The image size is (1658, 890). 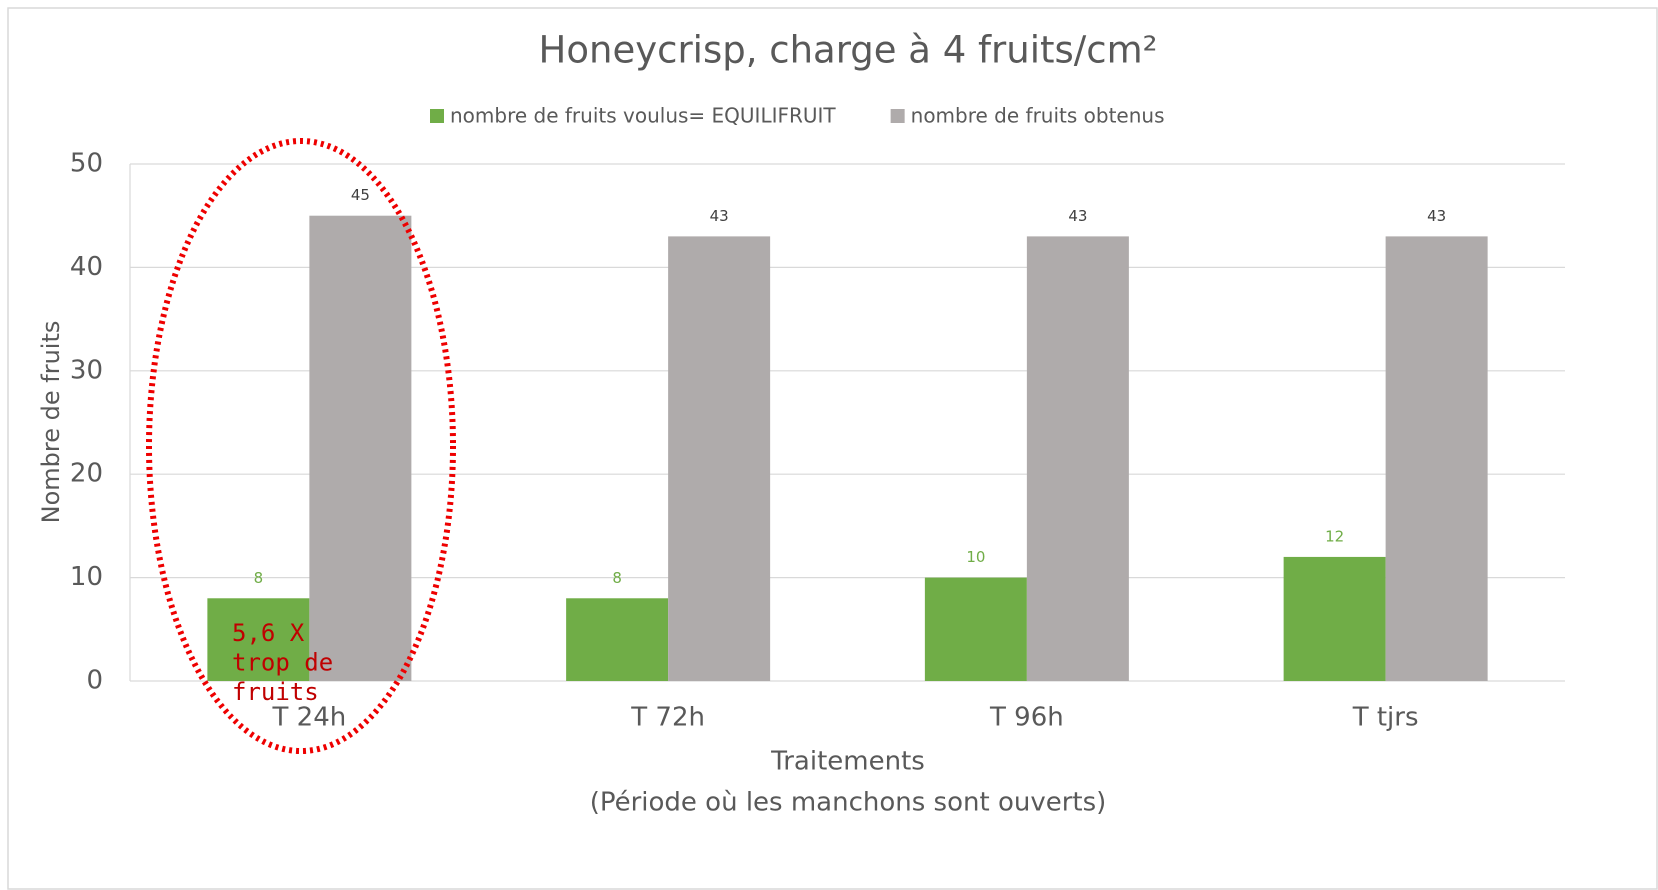 I want to click on legend-label: nombre de fruits voulus= EQUILIFRUIT, so click(x=643, y=116).